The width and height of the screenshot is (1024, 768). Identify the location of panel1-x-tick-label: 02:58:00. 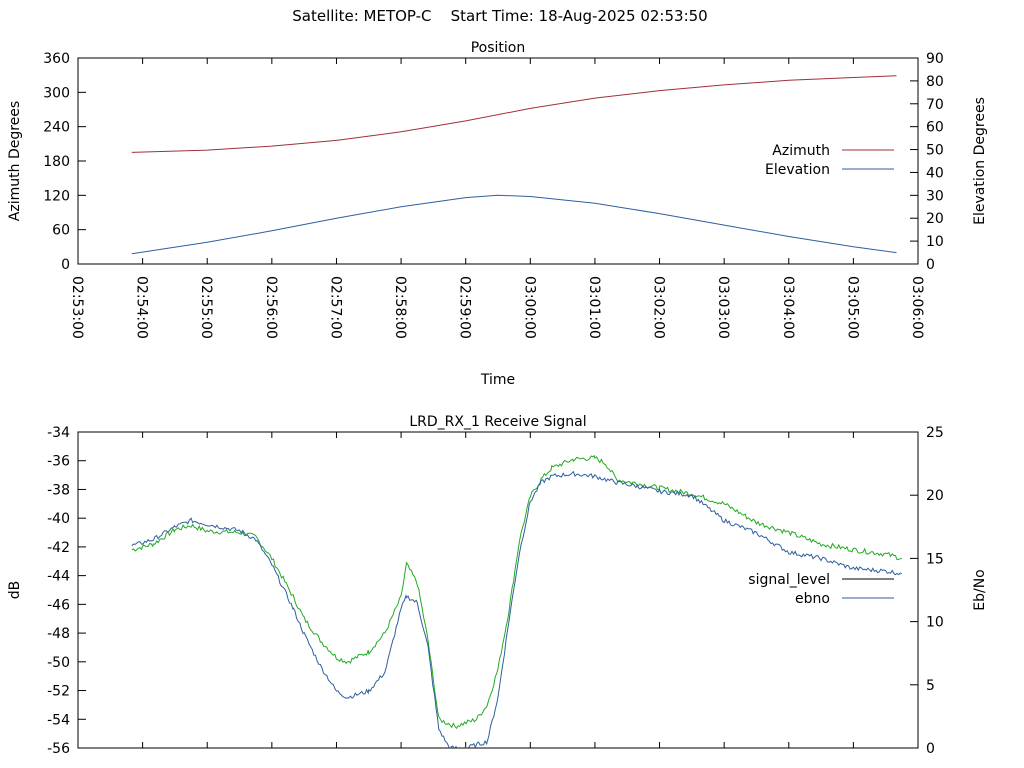
(400, 307).